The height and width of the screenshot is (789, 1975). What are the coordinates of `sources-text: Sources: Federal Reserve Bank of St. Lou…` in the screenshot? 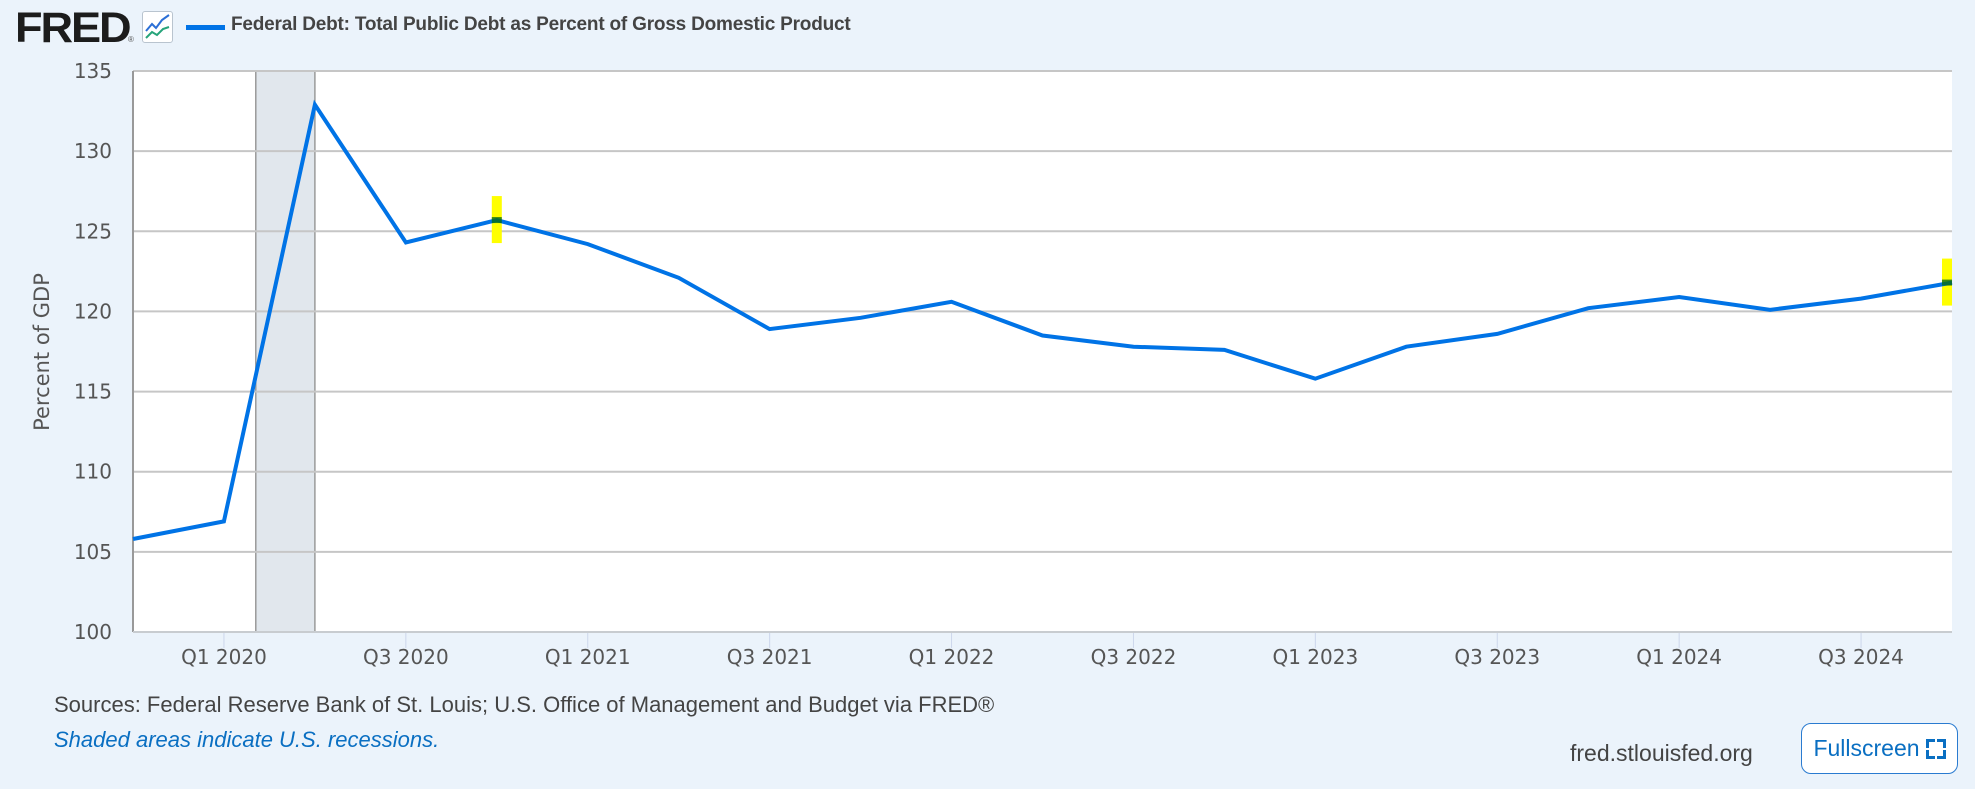 It's located at (524, 704).